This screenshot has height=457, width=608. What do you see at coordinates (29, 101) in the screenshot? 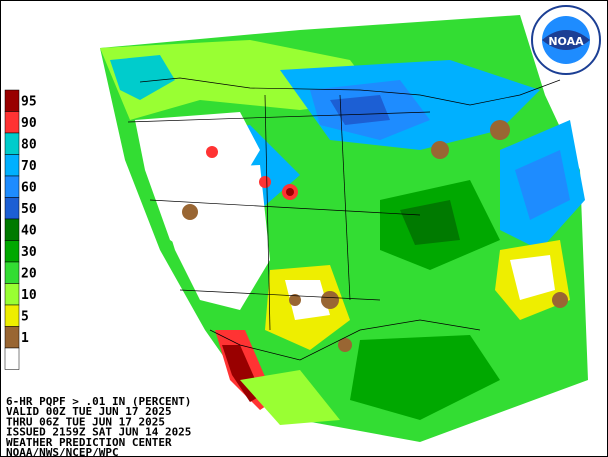
I see `legend-label: 95` at bounding box center [29, 101].